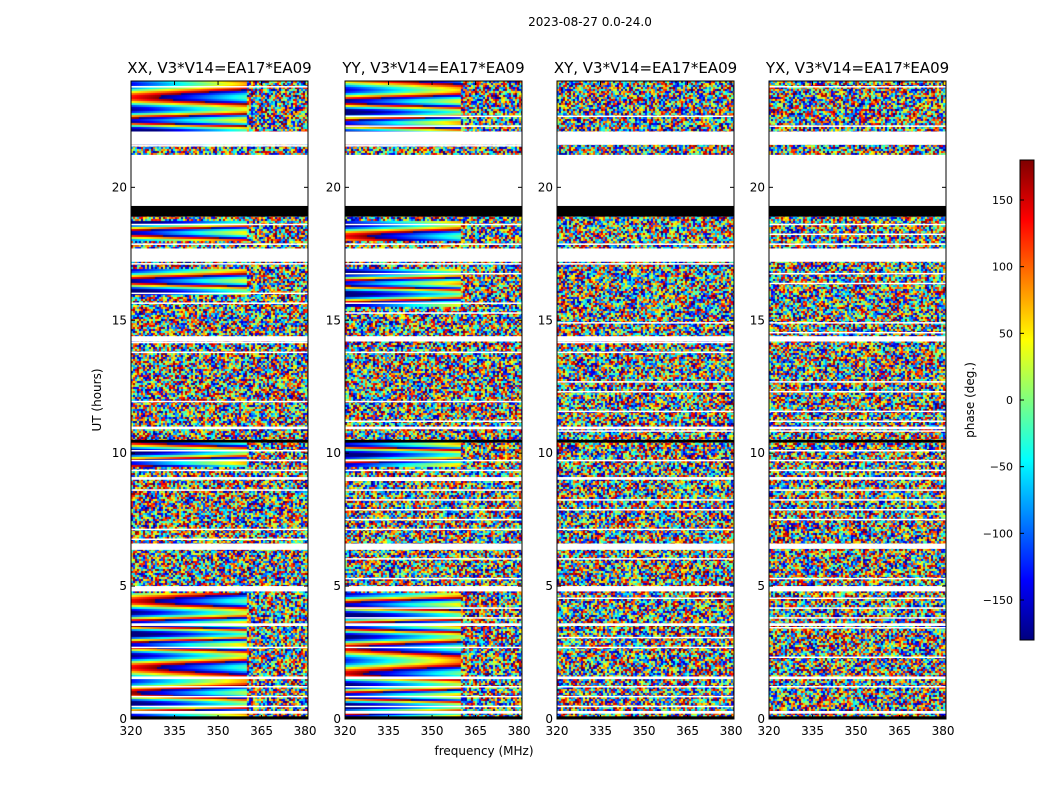  I want to click on panel-title: XX, V3*V14=EA17*EA09, so click(219, 68).